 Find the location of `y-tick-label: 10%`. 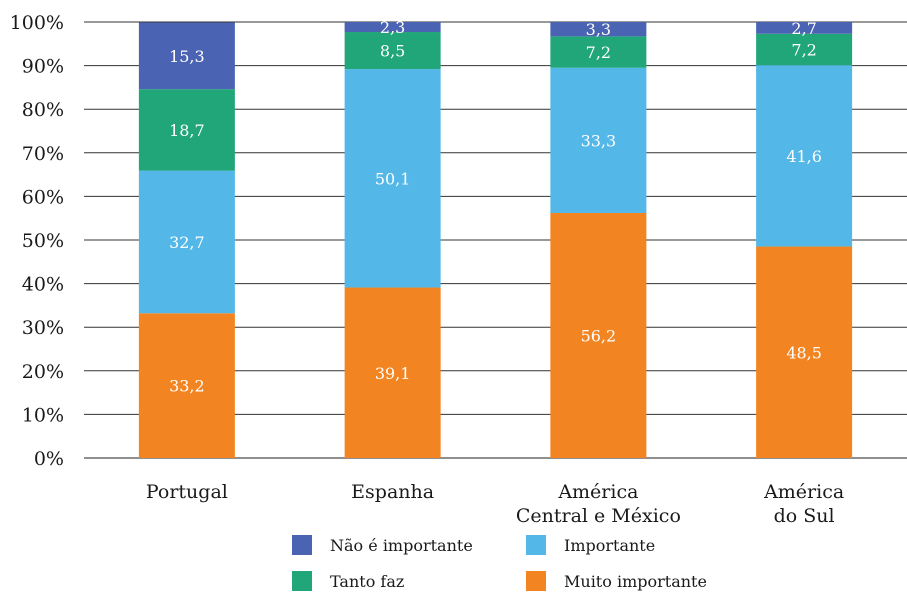

y-tick-label: 10% is located at coordinates (43, 415).